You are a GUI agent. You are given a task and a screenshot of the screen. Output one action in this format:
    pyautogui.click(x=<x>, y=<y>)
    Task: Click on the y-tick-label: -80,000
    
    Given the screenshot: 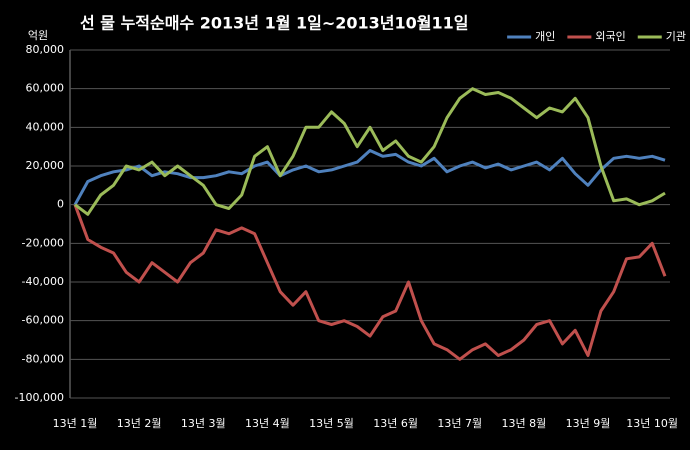 What is the action you would take?
    pyautogui.click(x=43, y=358)
    